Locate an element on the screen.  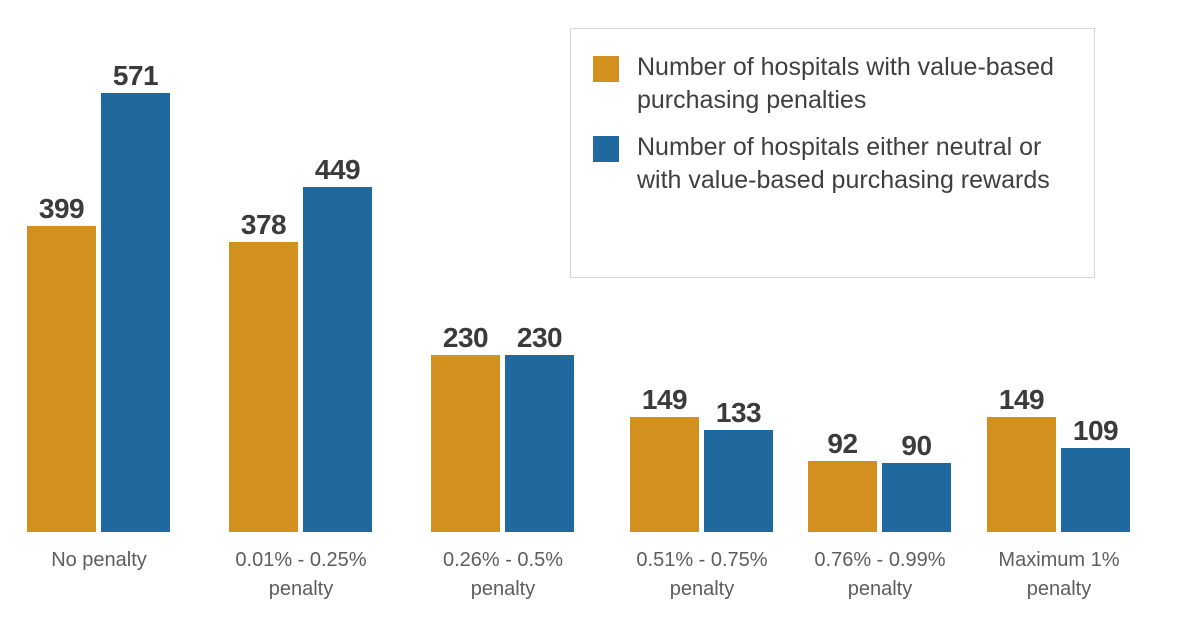
bar-value-label: 399 is located at coordinates (61, 208).